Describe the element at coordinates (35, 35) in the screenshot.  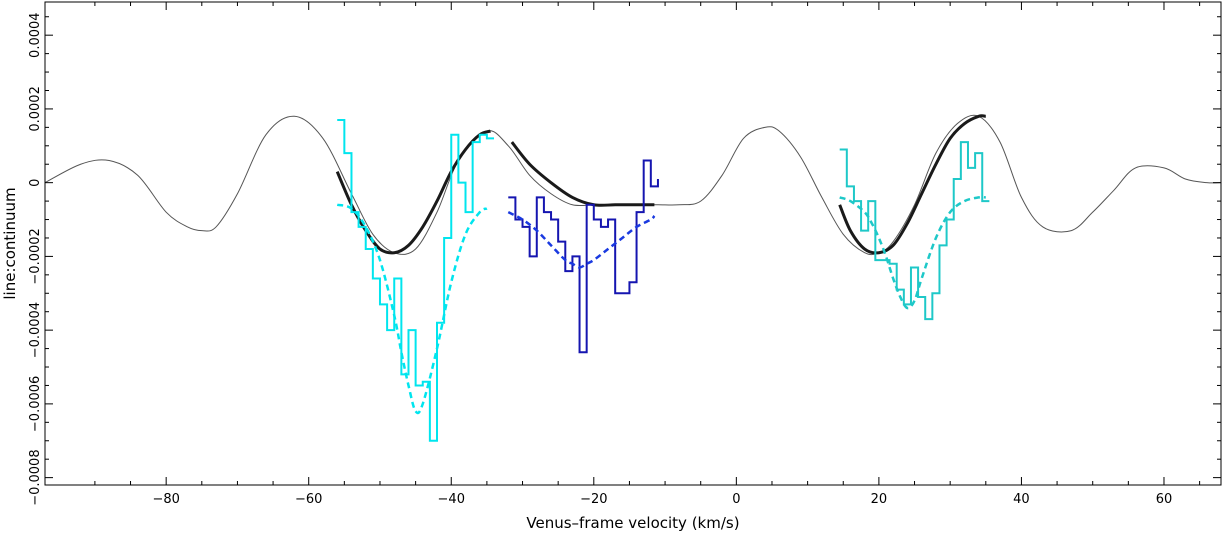
I see `y-tick-label: 0.0004` at that location.